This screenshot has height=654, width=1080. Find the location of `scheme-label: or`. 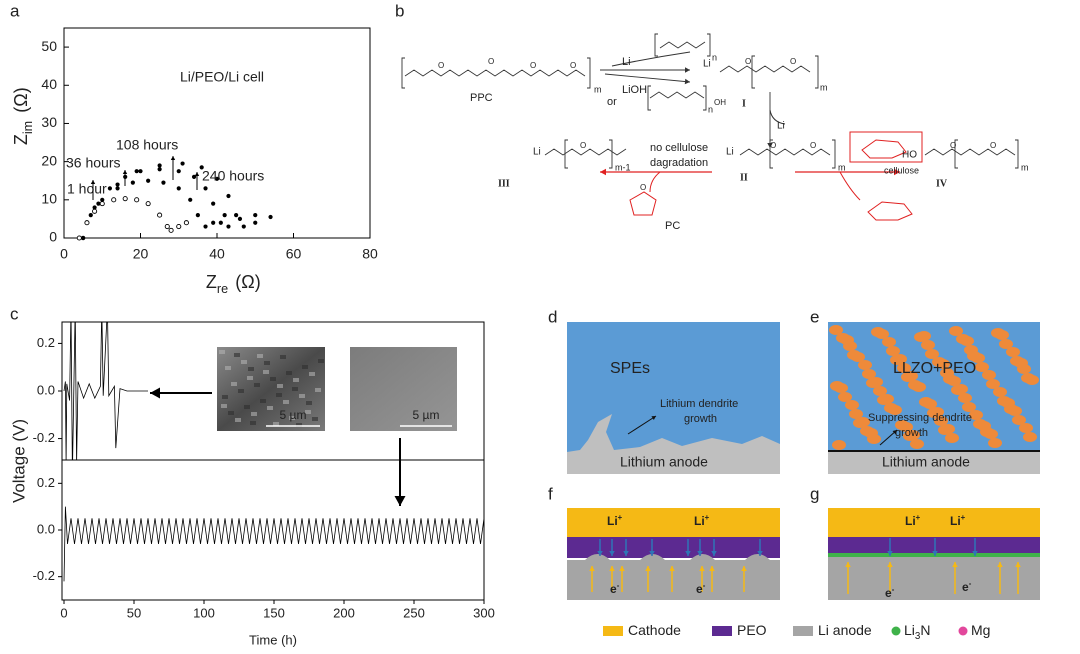

scheme-label: or is located at coordinates (612, 102).